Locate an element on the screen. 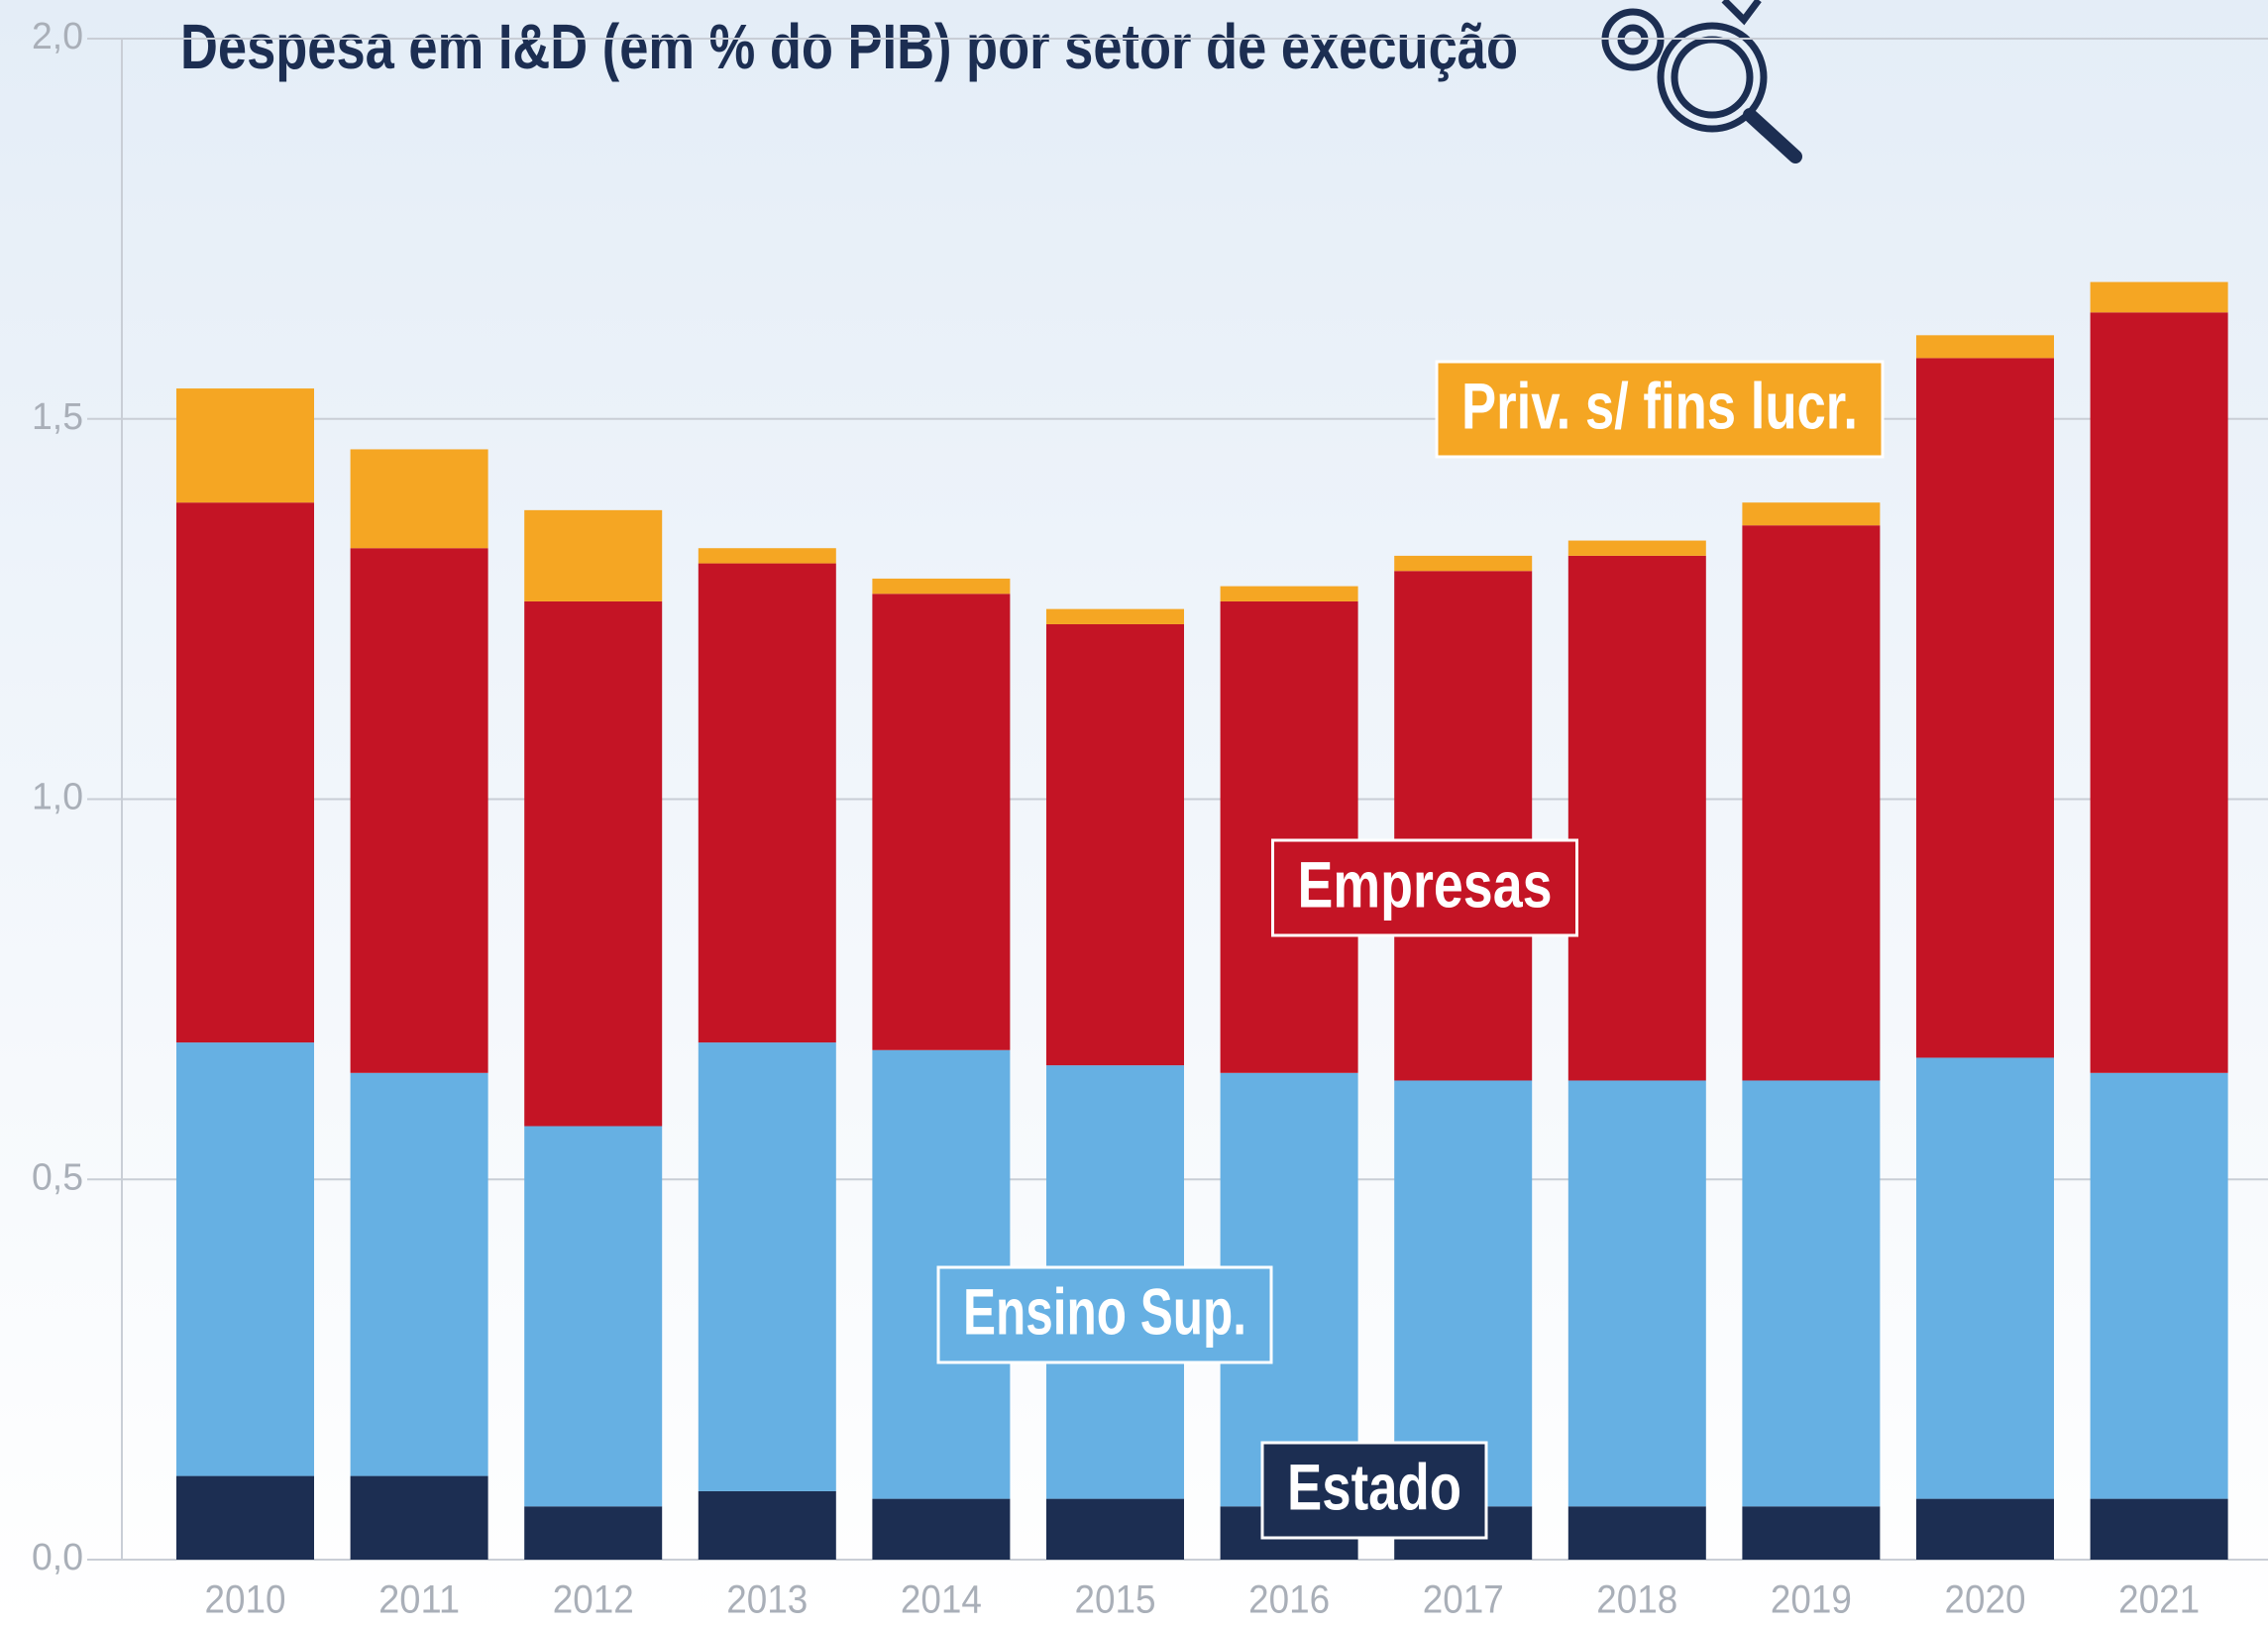  legend-label: Priv. s/ fins lucr. is located at coordinates (1660, 405).